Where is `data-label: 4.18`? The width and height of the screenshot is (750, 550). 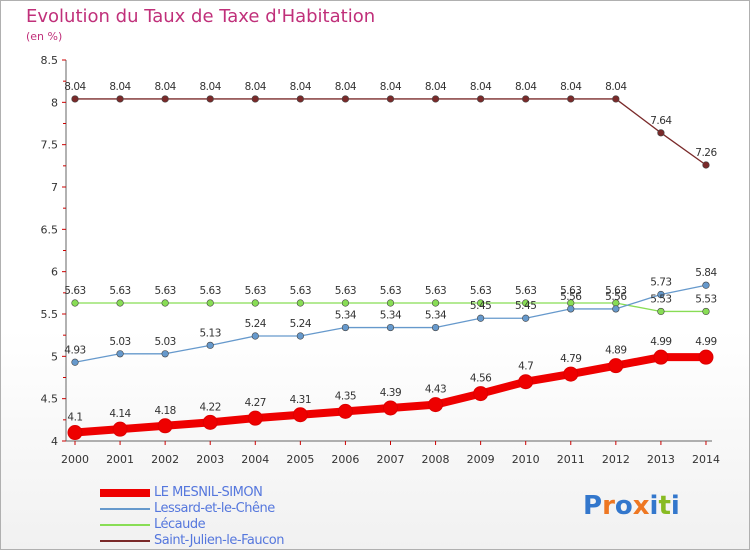 data-label: 4.18 is located at coordinates (164, 411).